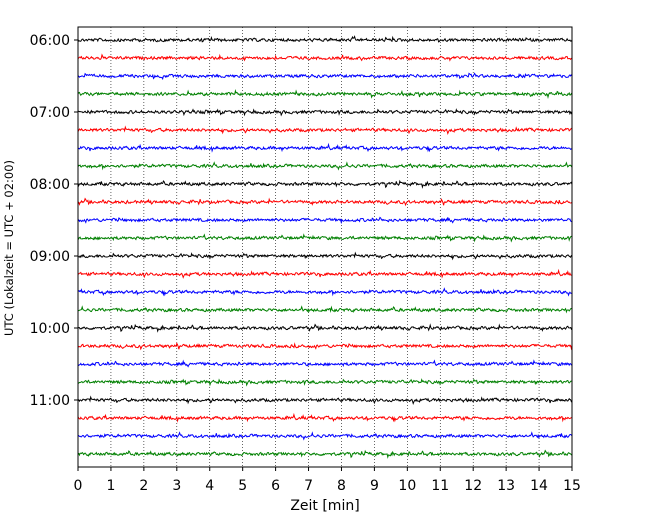  What do you see at coordinates (78, 486) in the screenshot?
I see `x-tick-label-0: 0` at bounding box center [78, 486].